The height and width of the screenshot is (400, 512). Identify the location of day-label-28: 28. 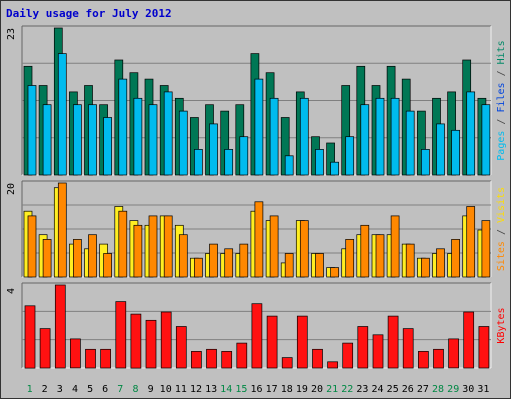
(438, 389).